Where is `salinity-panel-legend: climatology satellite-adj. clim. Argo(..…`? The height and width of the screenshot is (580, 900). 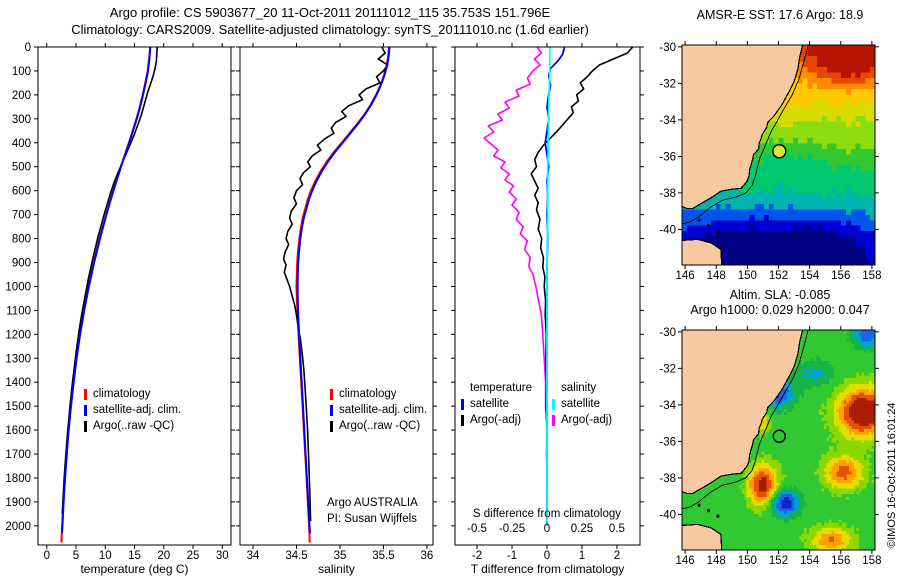
salinity-panel-legend: climatology satellite-adj. clim. Argo(..… is located at coordinates (378, 410).